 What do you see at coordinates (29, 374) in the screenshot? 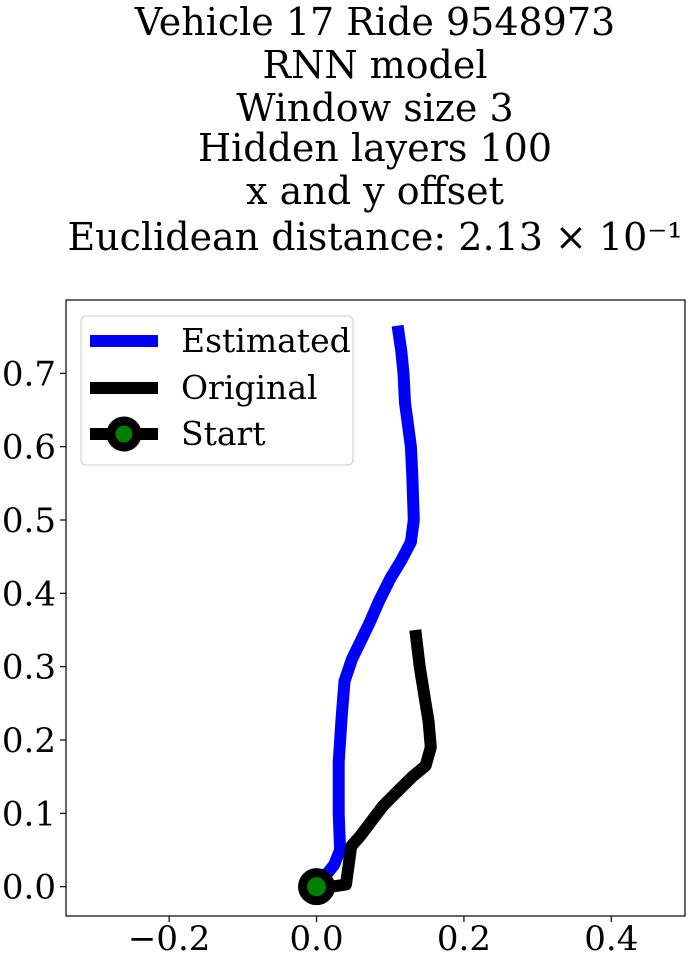
I see `y-tick-label: 0.7` at bounding box center [29, 374].